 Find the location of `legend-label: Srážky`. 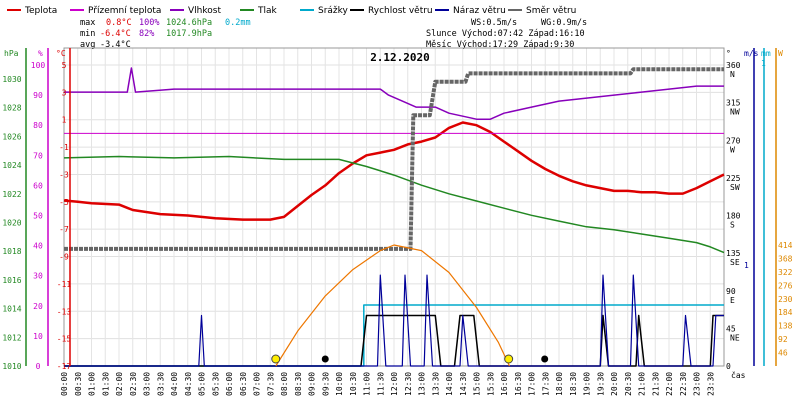

legend-label: Srážky is located at coordinates (333, 11).